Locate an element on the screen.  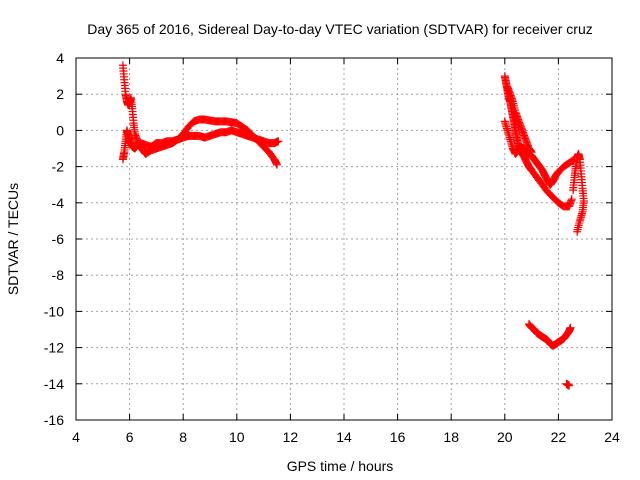
x-axis-label: GPS time / hours is located at coordinates (340, 466).